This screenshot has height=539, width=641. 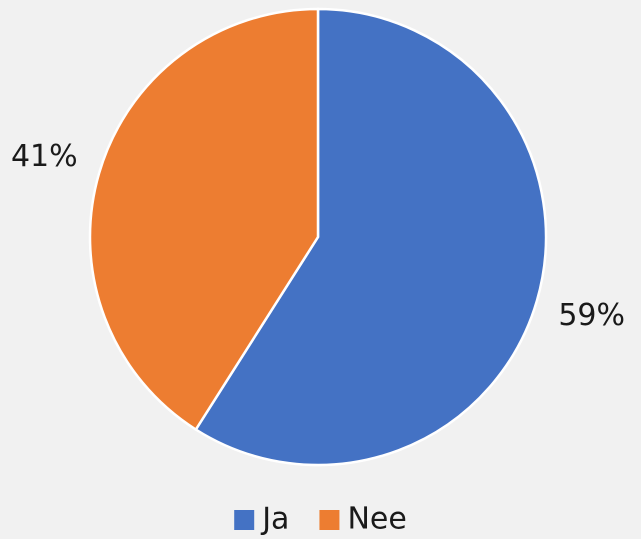 What do you see at coordinates (274, 519) in the screenshot?
I see `legend-label: Ja` at bounding box center [274, 519].